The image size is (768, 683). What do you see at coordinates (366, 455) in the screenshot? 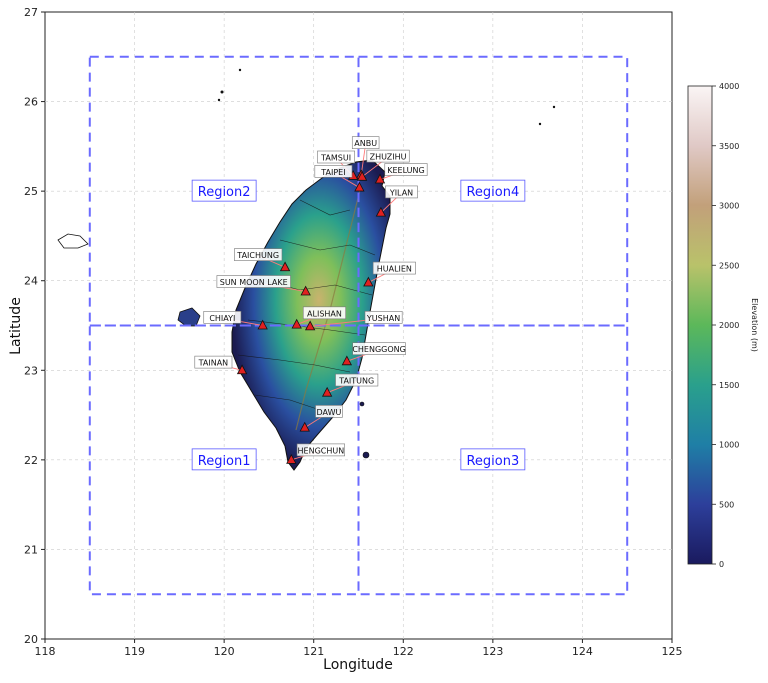
I see `orchid-island` at bounding box center [366, 455].